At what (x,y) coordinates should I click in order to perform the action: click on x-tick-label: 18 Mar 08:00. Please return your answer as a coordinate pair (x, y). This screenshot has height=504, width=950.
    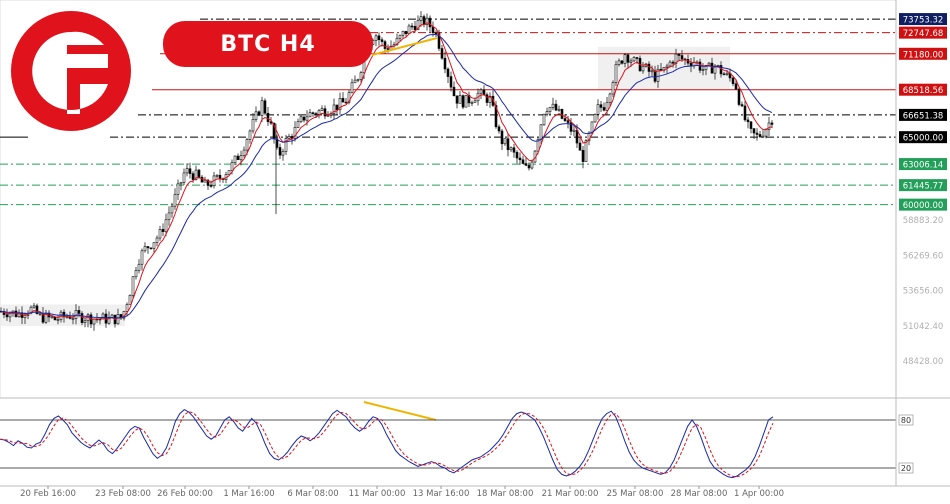
    Looking at the image, I should click on (505, 494).